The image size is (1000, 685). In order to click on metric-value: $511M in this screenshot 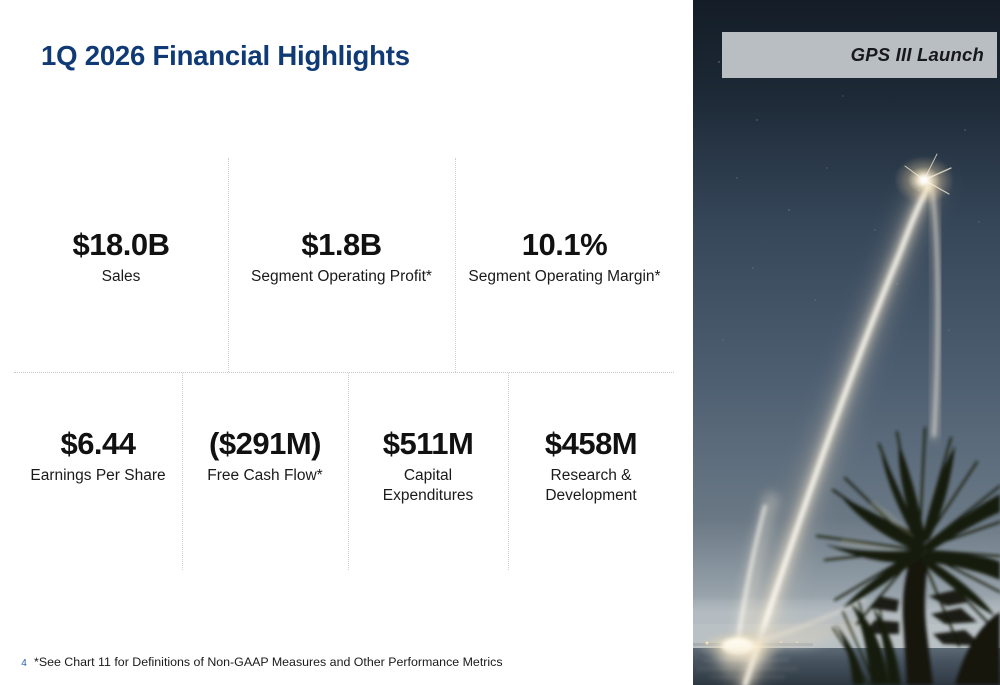, I will do `click(428, 443)`.